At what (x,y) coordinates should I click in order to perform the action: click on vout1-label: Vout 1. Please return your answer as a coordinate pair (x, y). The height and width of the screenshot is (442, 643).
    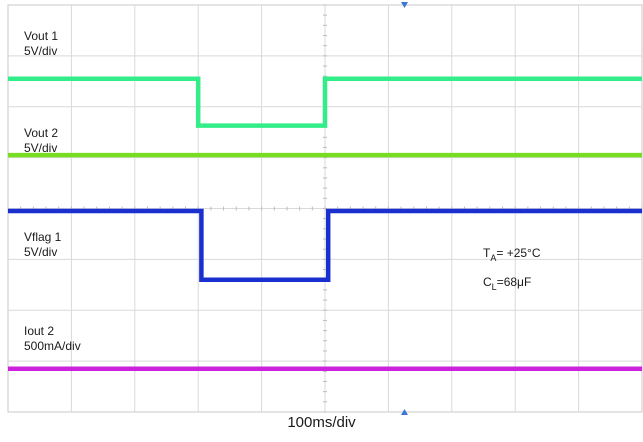
    Looking at the image, I should click on (41, 36).